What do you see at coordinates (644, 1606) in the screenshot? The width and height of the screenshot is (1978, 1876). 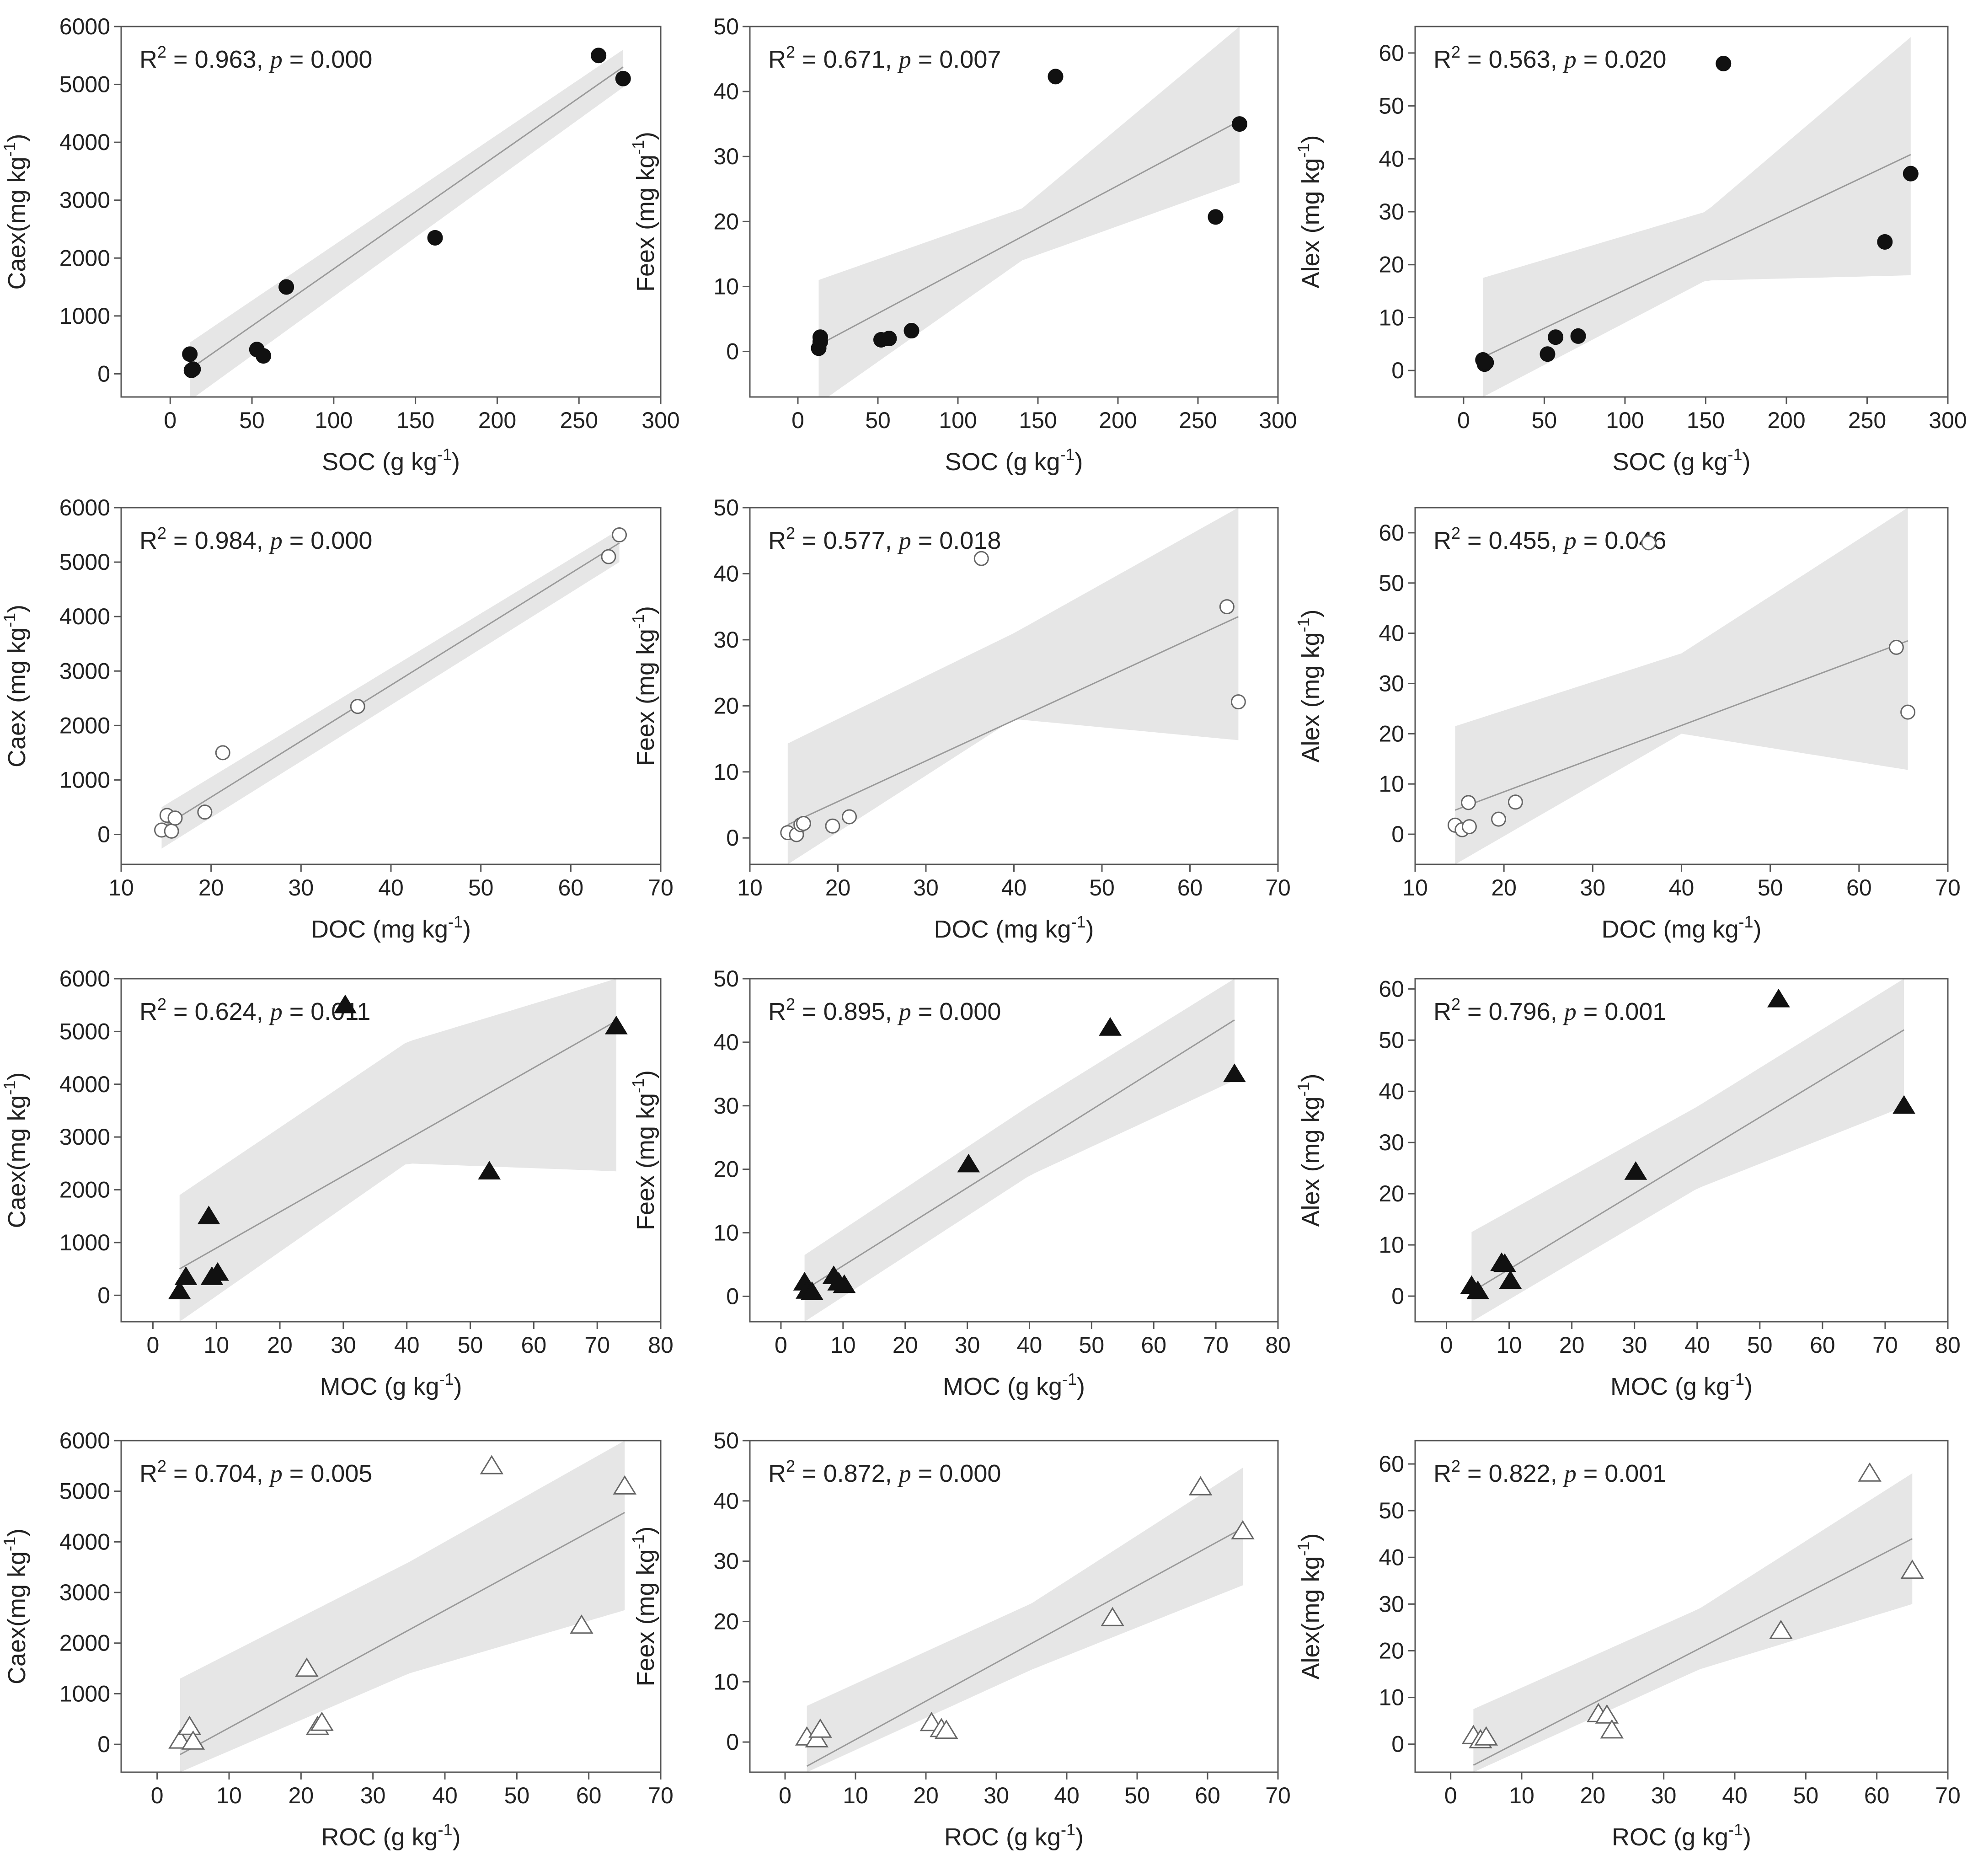 I see `y-axis-label: Feex (mg kg-1)` at bounding box center [644, 1606].